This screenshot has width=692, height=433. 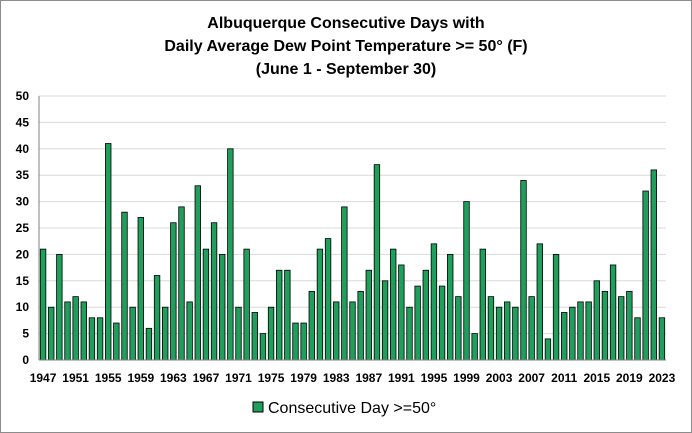 I want to click on bar-1992, so click(x=409, y=333).